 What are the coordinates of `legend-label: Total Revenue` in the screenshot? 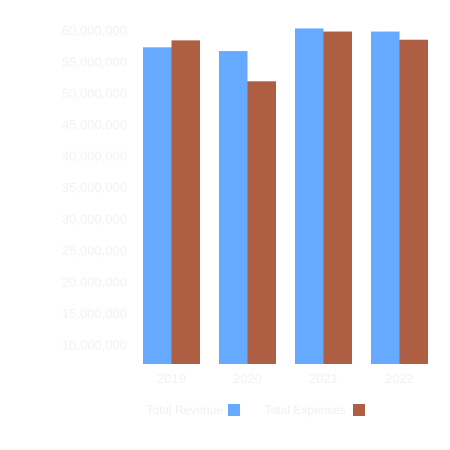 It's located at (184, 410).